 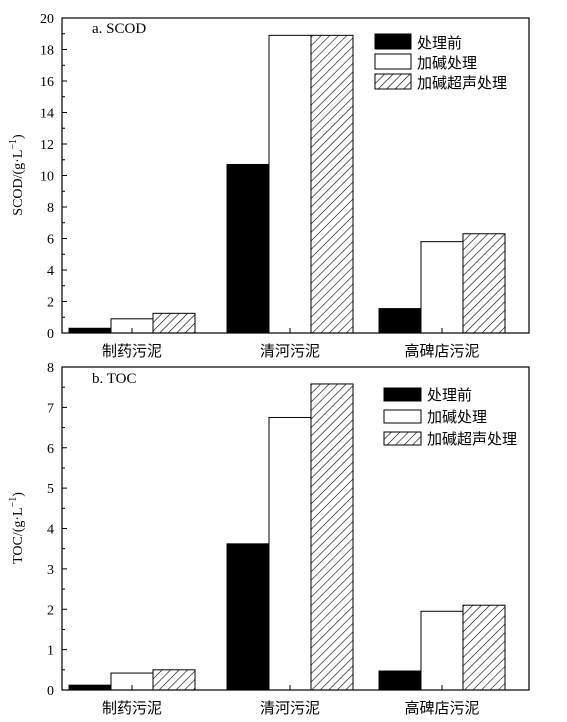 What do you see at coordinates (50, 651) in the screenshot?
I see `y-tick-label: 1` at bounding box center [50, 651].